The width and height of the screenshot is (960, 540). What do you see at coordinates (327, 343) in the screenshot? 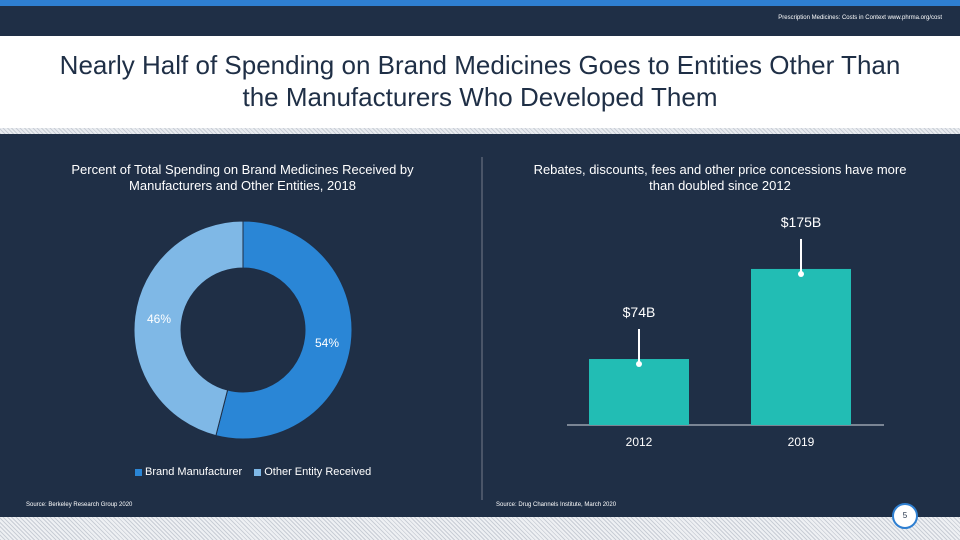
I see `donut-label-brand-manufacturer: 54%` at bounding box center [327, 343].